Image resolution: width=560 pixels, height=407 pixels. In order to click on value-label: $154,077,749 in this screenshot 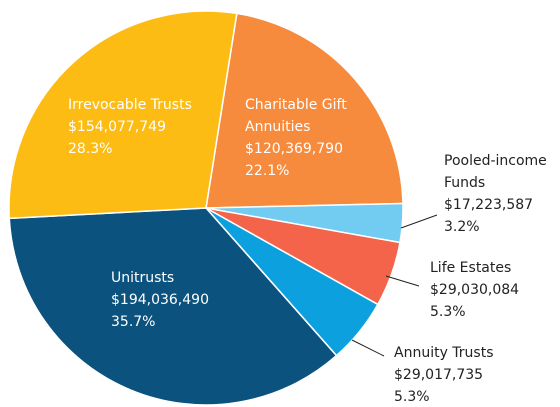, I will do `click(117, 127)`.